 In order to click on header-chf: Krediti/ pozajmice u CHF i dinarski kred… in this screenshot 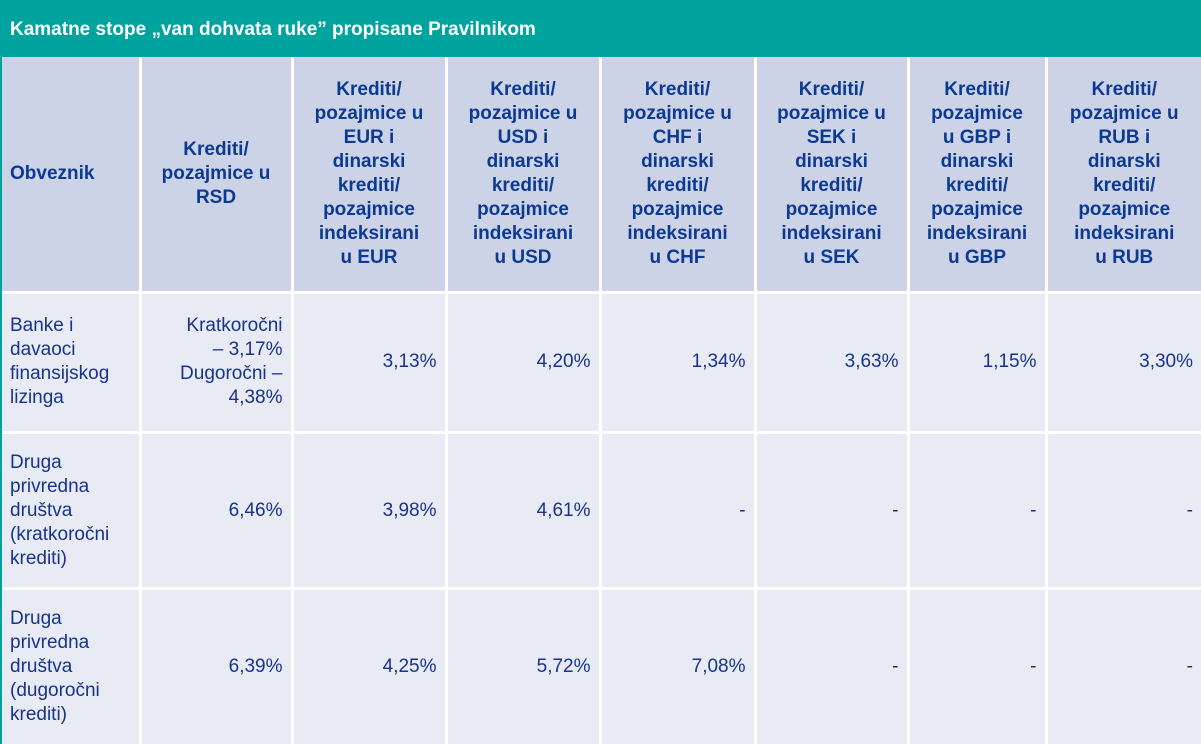, I will do `click(677, 175)`.